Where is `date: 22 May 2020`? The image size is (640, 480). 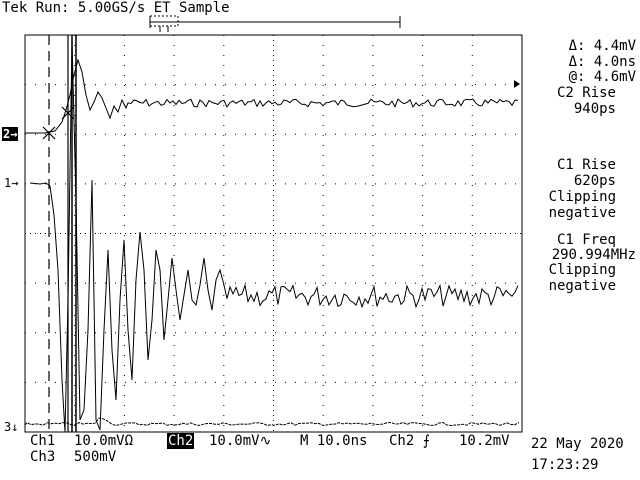
date: 22 May 2020 is located at coordinates (577, 444).